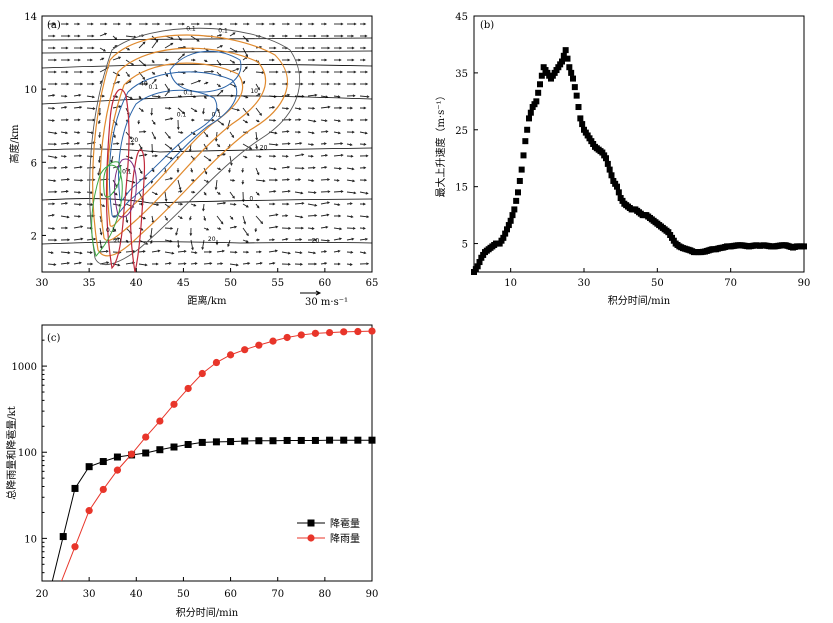 The image size is (833, 623). Describe the element at coordinates (465, 245) in the screenshot. I see `panel-b-y-tick-label: 5` at that location.